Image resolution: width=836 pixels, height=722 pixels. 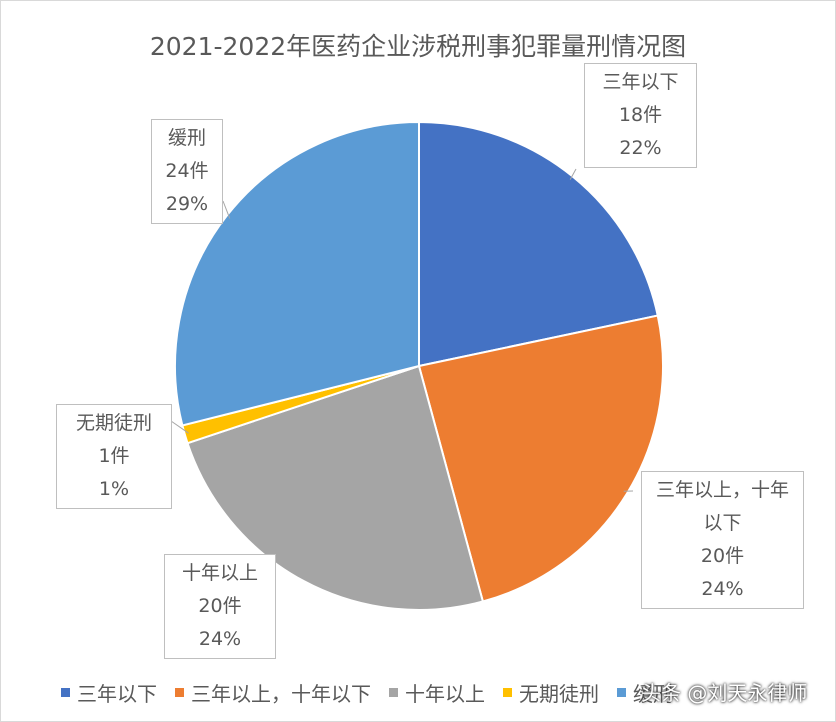 I want to click on label-category: 三年以上，十年以下, so click(x=722, y=506).